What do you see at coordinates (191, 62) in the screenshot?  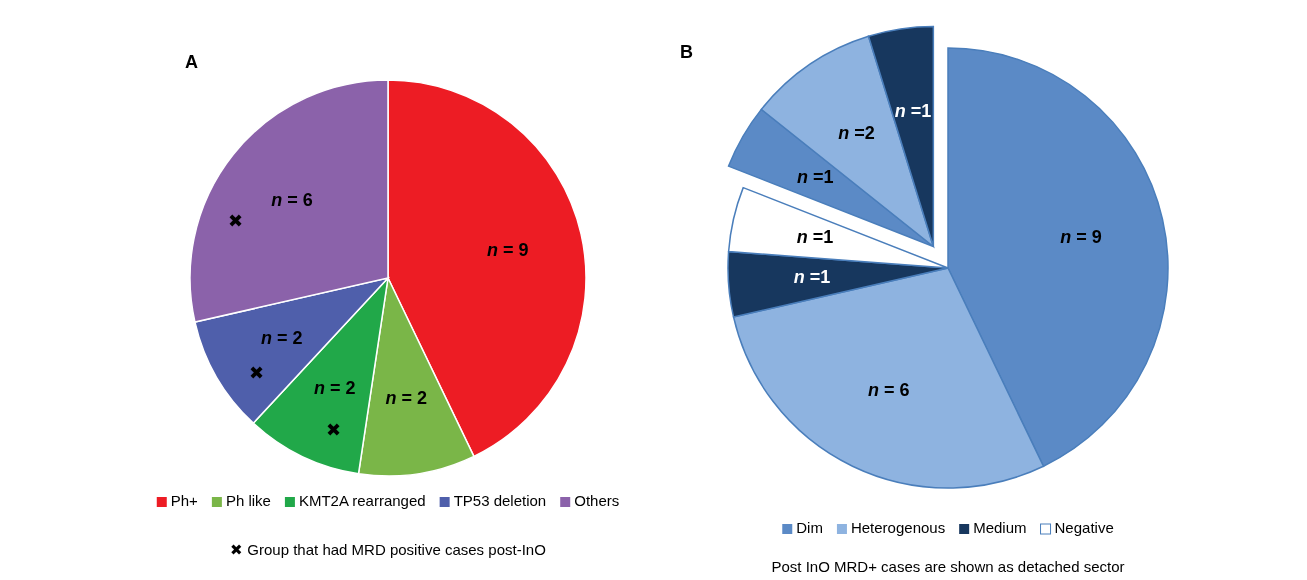 I see `chart-title: A` at bounding box center [191, 62].